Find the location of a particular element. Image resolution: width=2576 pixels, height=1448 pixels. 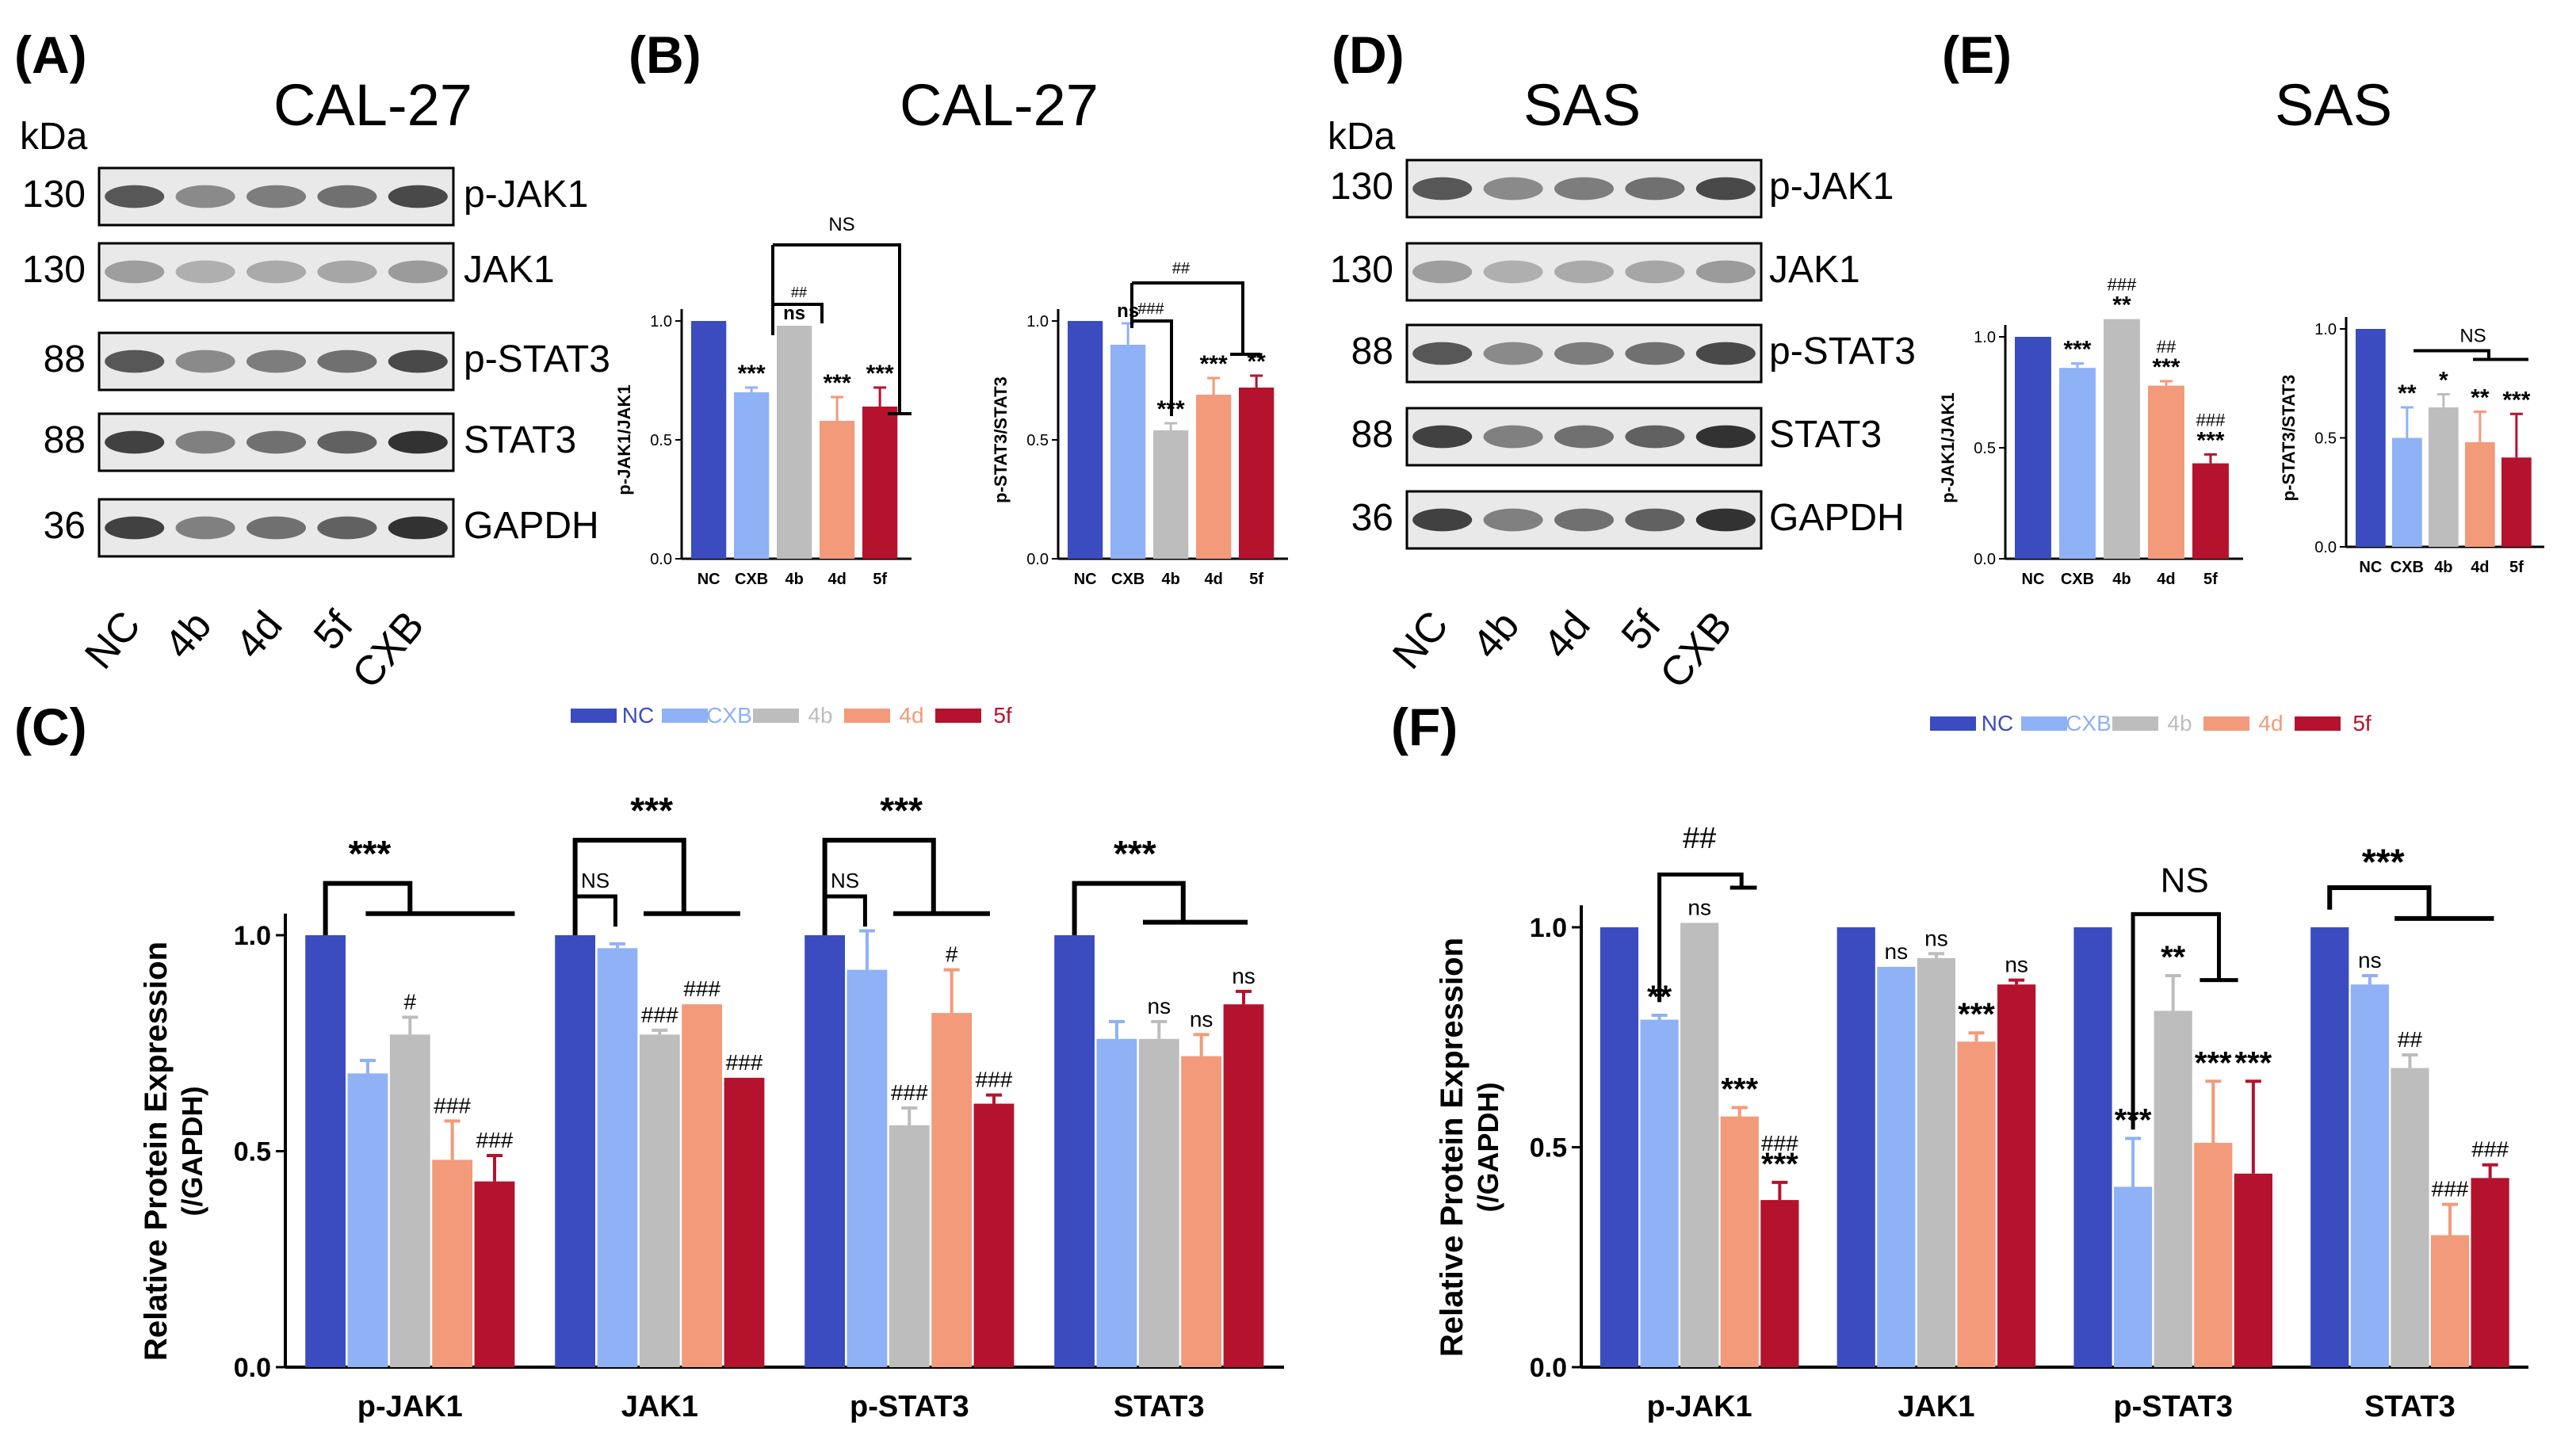

blot-lane-a-3: 5f is located at coordinates (334, 630).